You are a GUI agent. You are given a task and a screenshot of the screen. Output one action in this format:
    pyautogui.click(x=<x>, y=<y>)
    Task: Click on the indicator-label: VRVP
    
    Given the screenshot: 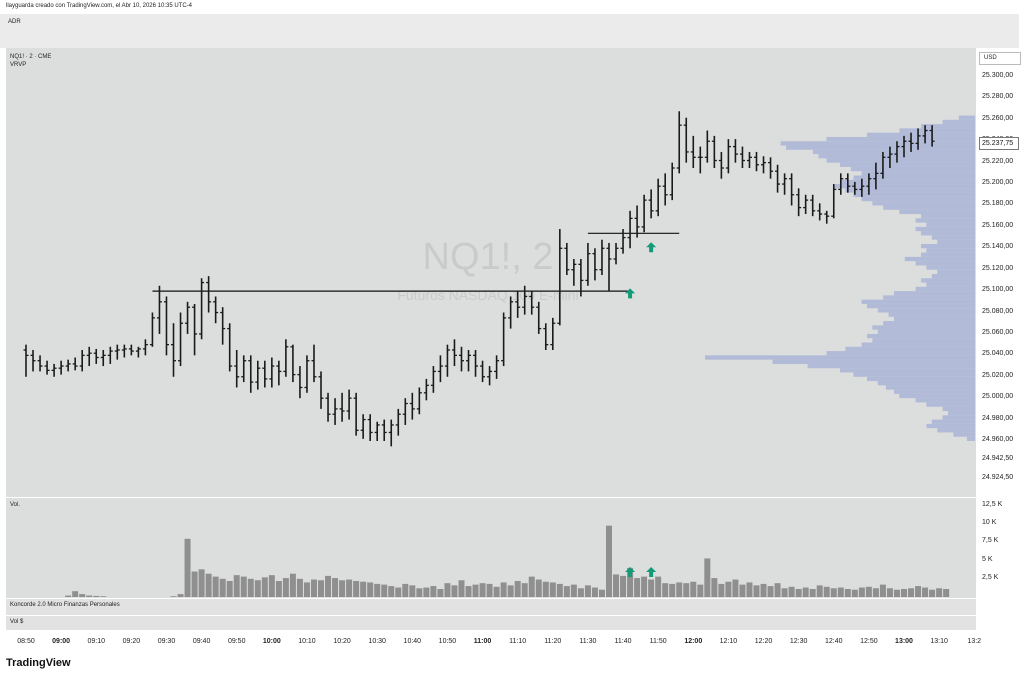 What is the action you would take?
    pyautogui.click(x=18, y=65)
    